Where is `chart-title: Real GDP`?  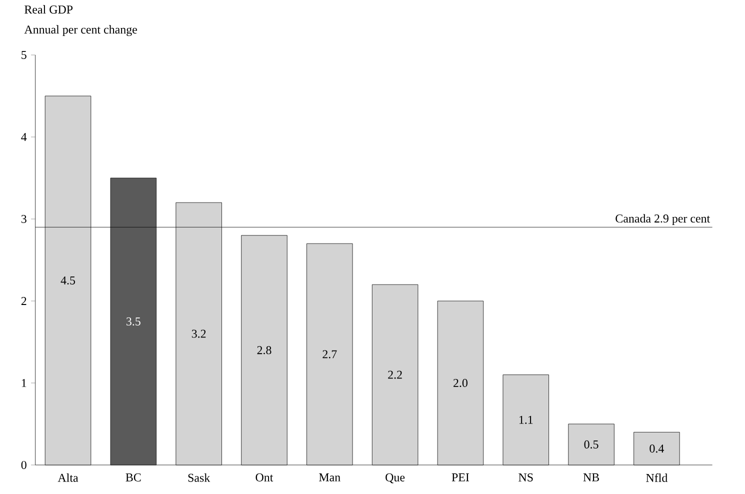 chart-title: Real GDP is located at coordinates (48, 9).